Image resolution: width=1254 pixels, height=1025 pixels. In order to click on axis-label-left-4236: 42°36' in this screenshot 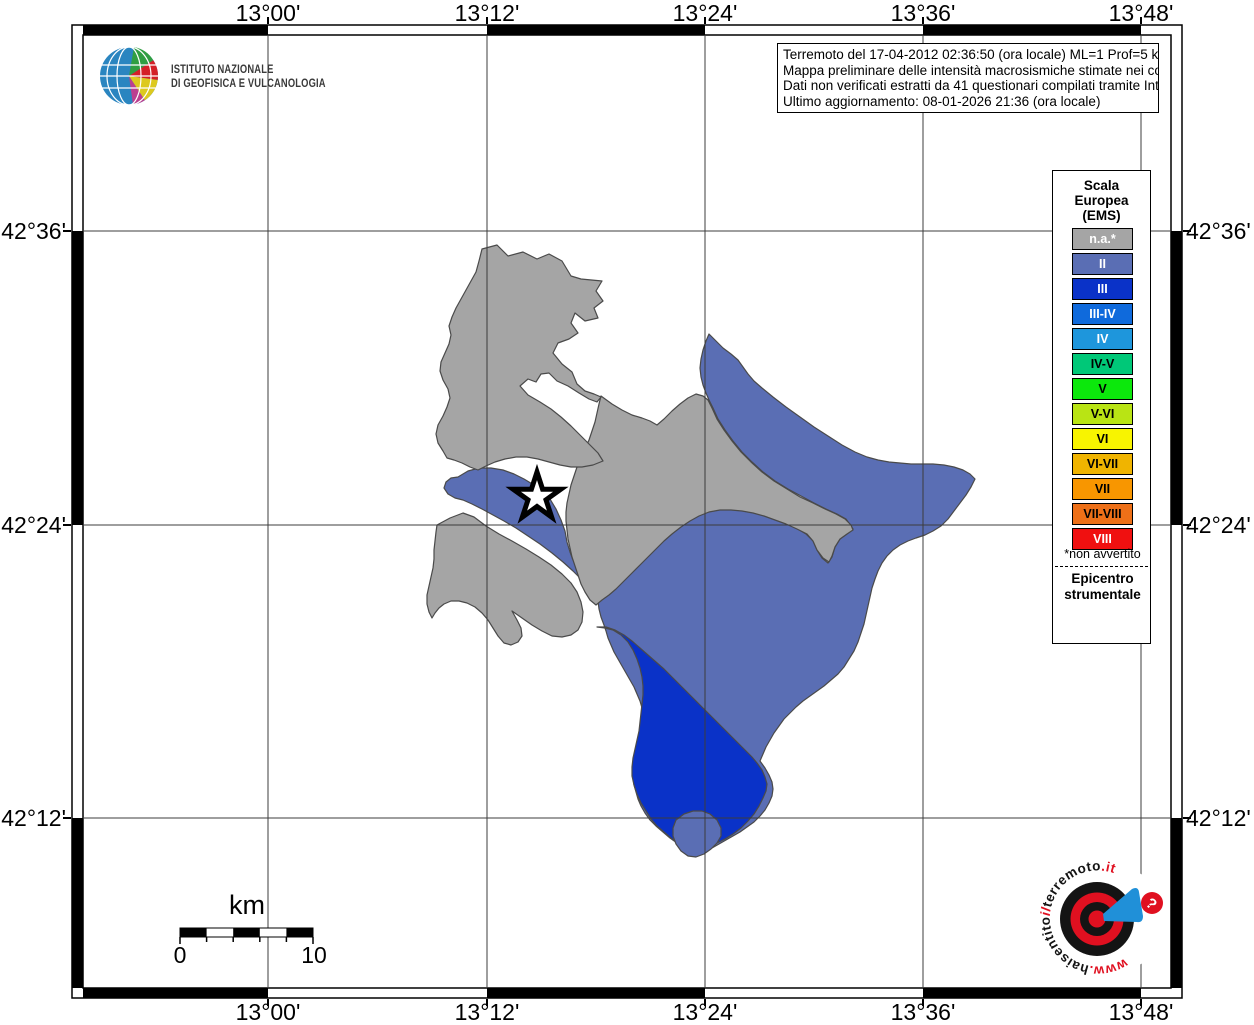, I will do `click(33, 231)`.